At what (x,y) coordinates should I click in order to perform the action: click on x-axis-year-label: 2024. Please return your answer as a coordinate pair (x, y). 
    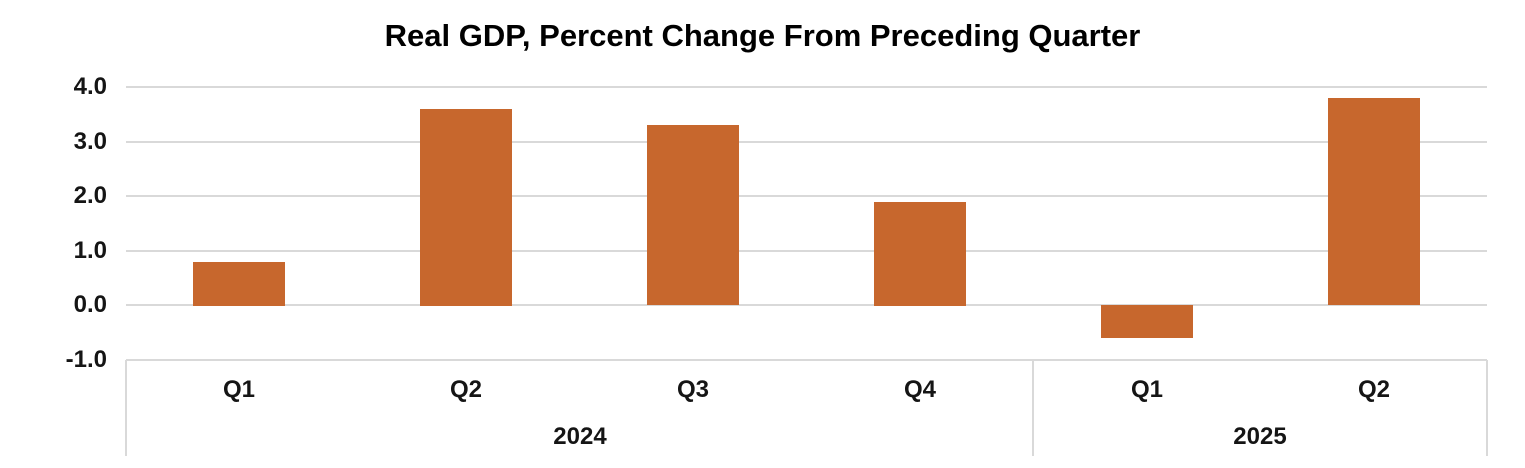
    Looking at the image, I should click on (580, 436).